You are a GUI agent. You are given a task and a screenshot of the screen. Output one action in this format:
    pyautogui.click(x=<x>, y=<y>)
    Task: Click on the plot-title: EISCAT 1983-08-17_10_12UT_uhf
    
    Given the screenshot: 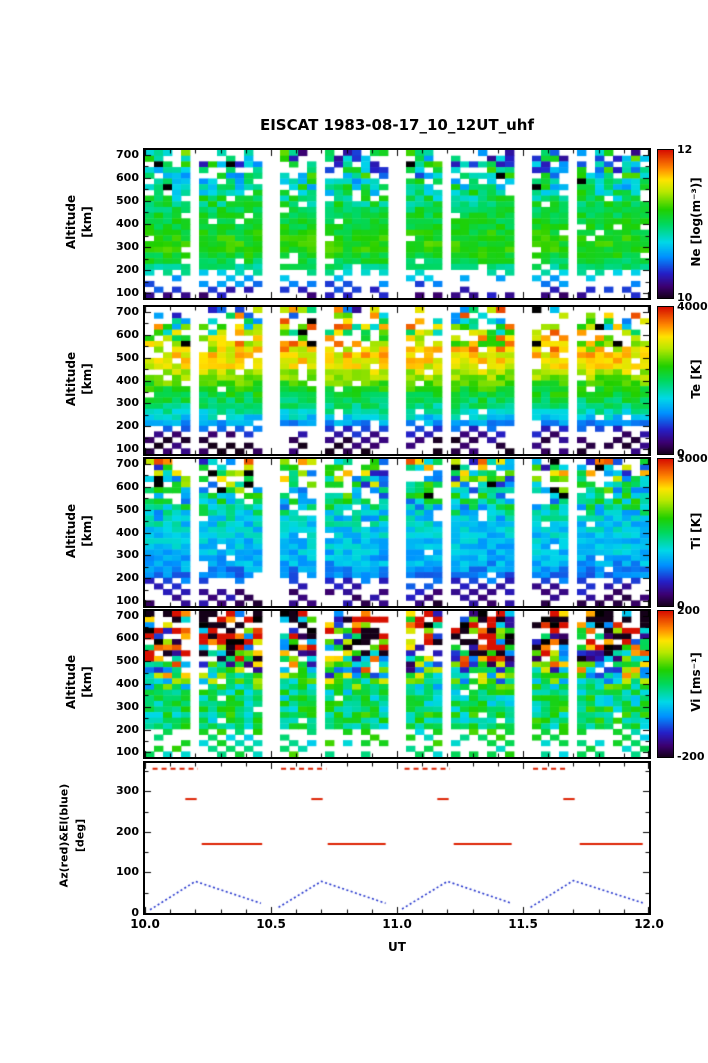 What is the action you would take?
    pyautogui.click(x=397, y=125)
    